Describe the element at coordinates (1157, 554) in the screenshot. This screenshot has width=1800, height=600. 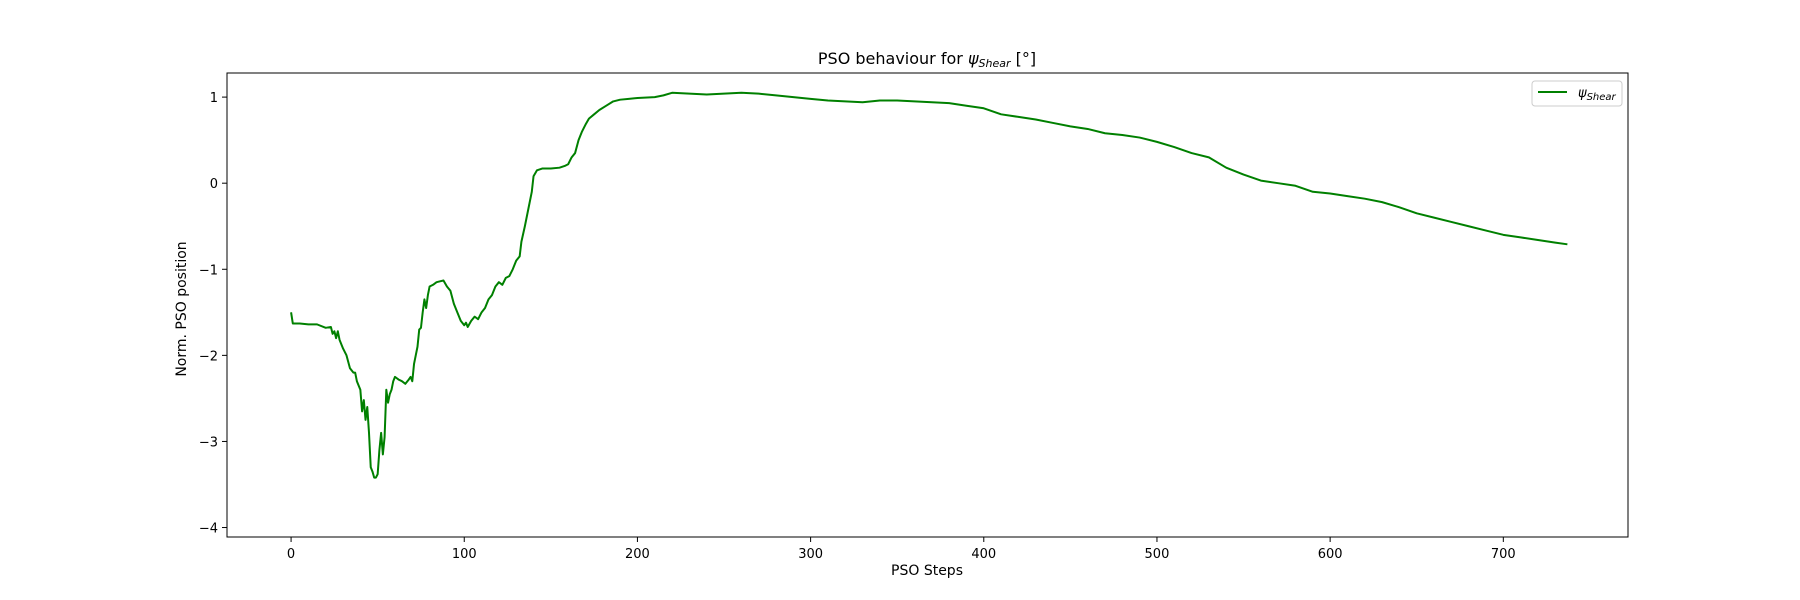
I see `x-tick-label-500: 500` at that location.